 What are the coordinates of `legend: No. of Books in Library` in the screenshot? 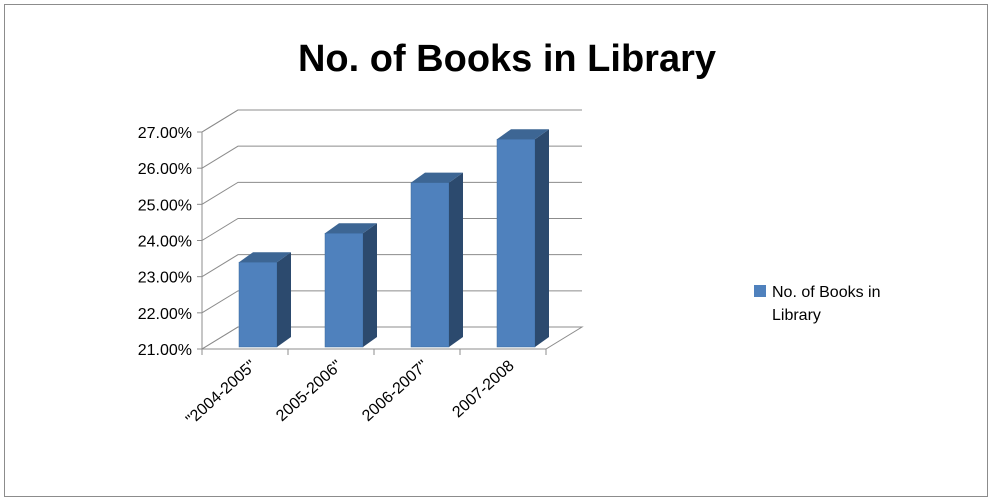 It's located at (817, 304).